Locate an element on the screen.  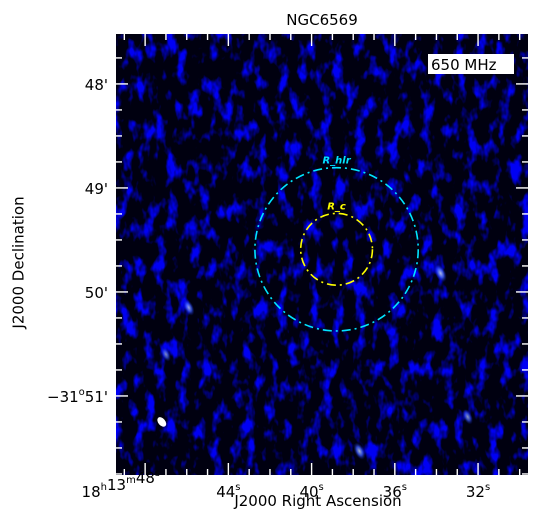
y-tick-label: 49' is located at coordinates (96, 189).